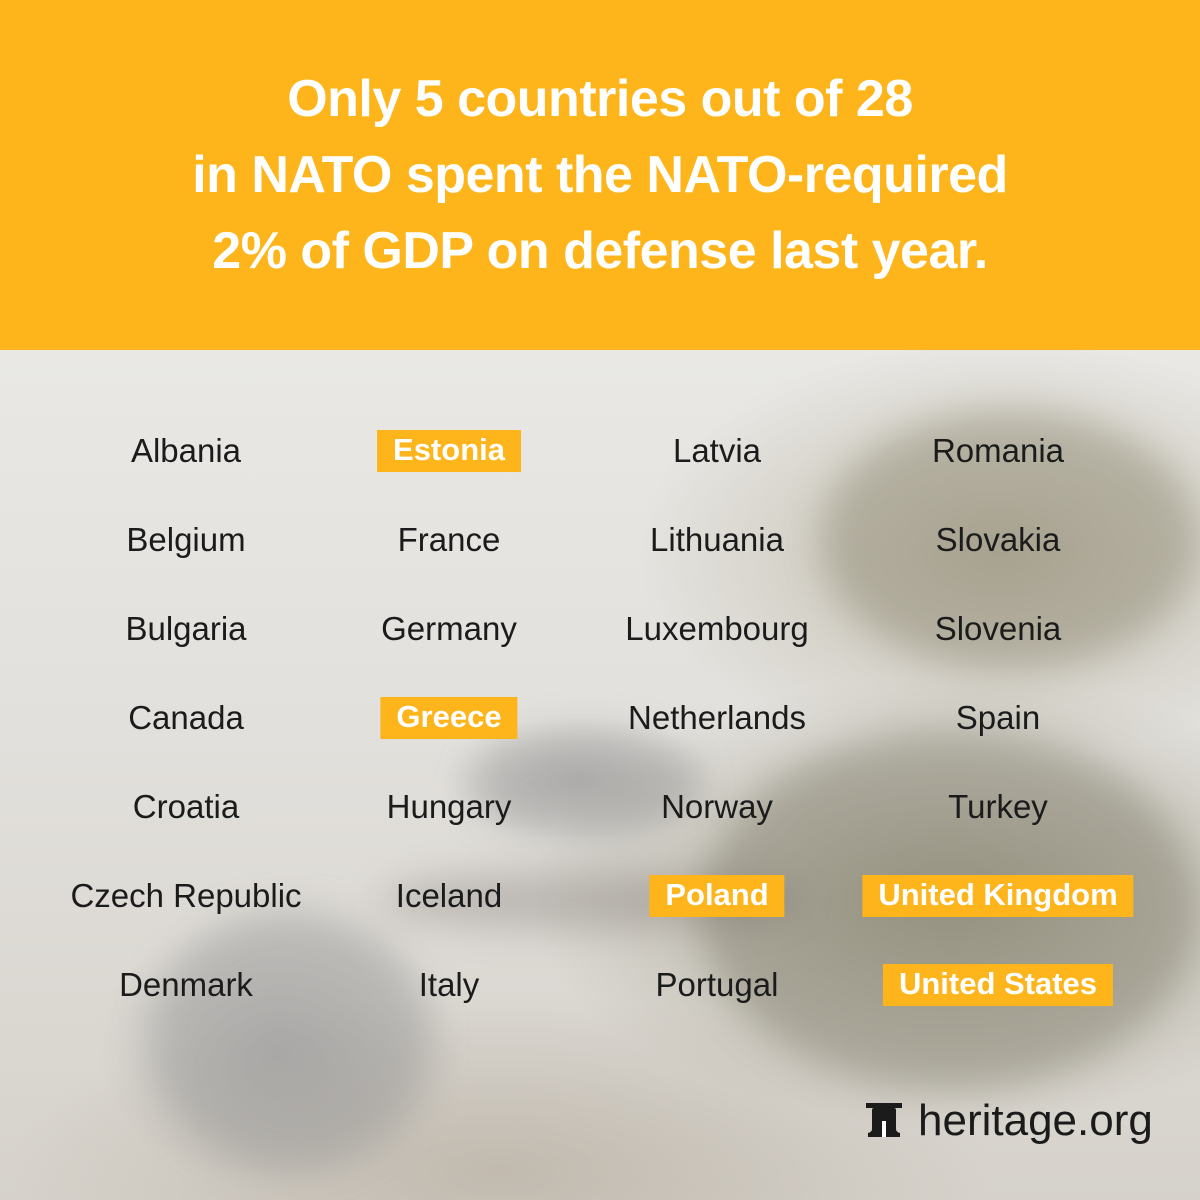 This screenshot has width=1200, height=1200. I want to click on country-name: Norway, so click(717, 806).